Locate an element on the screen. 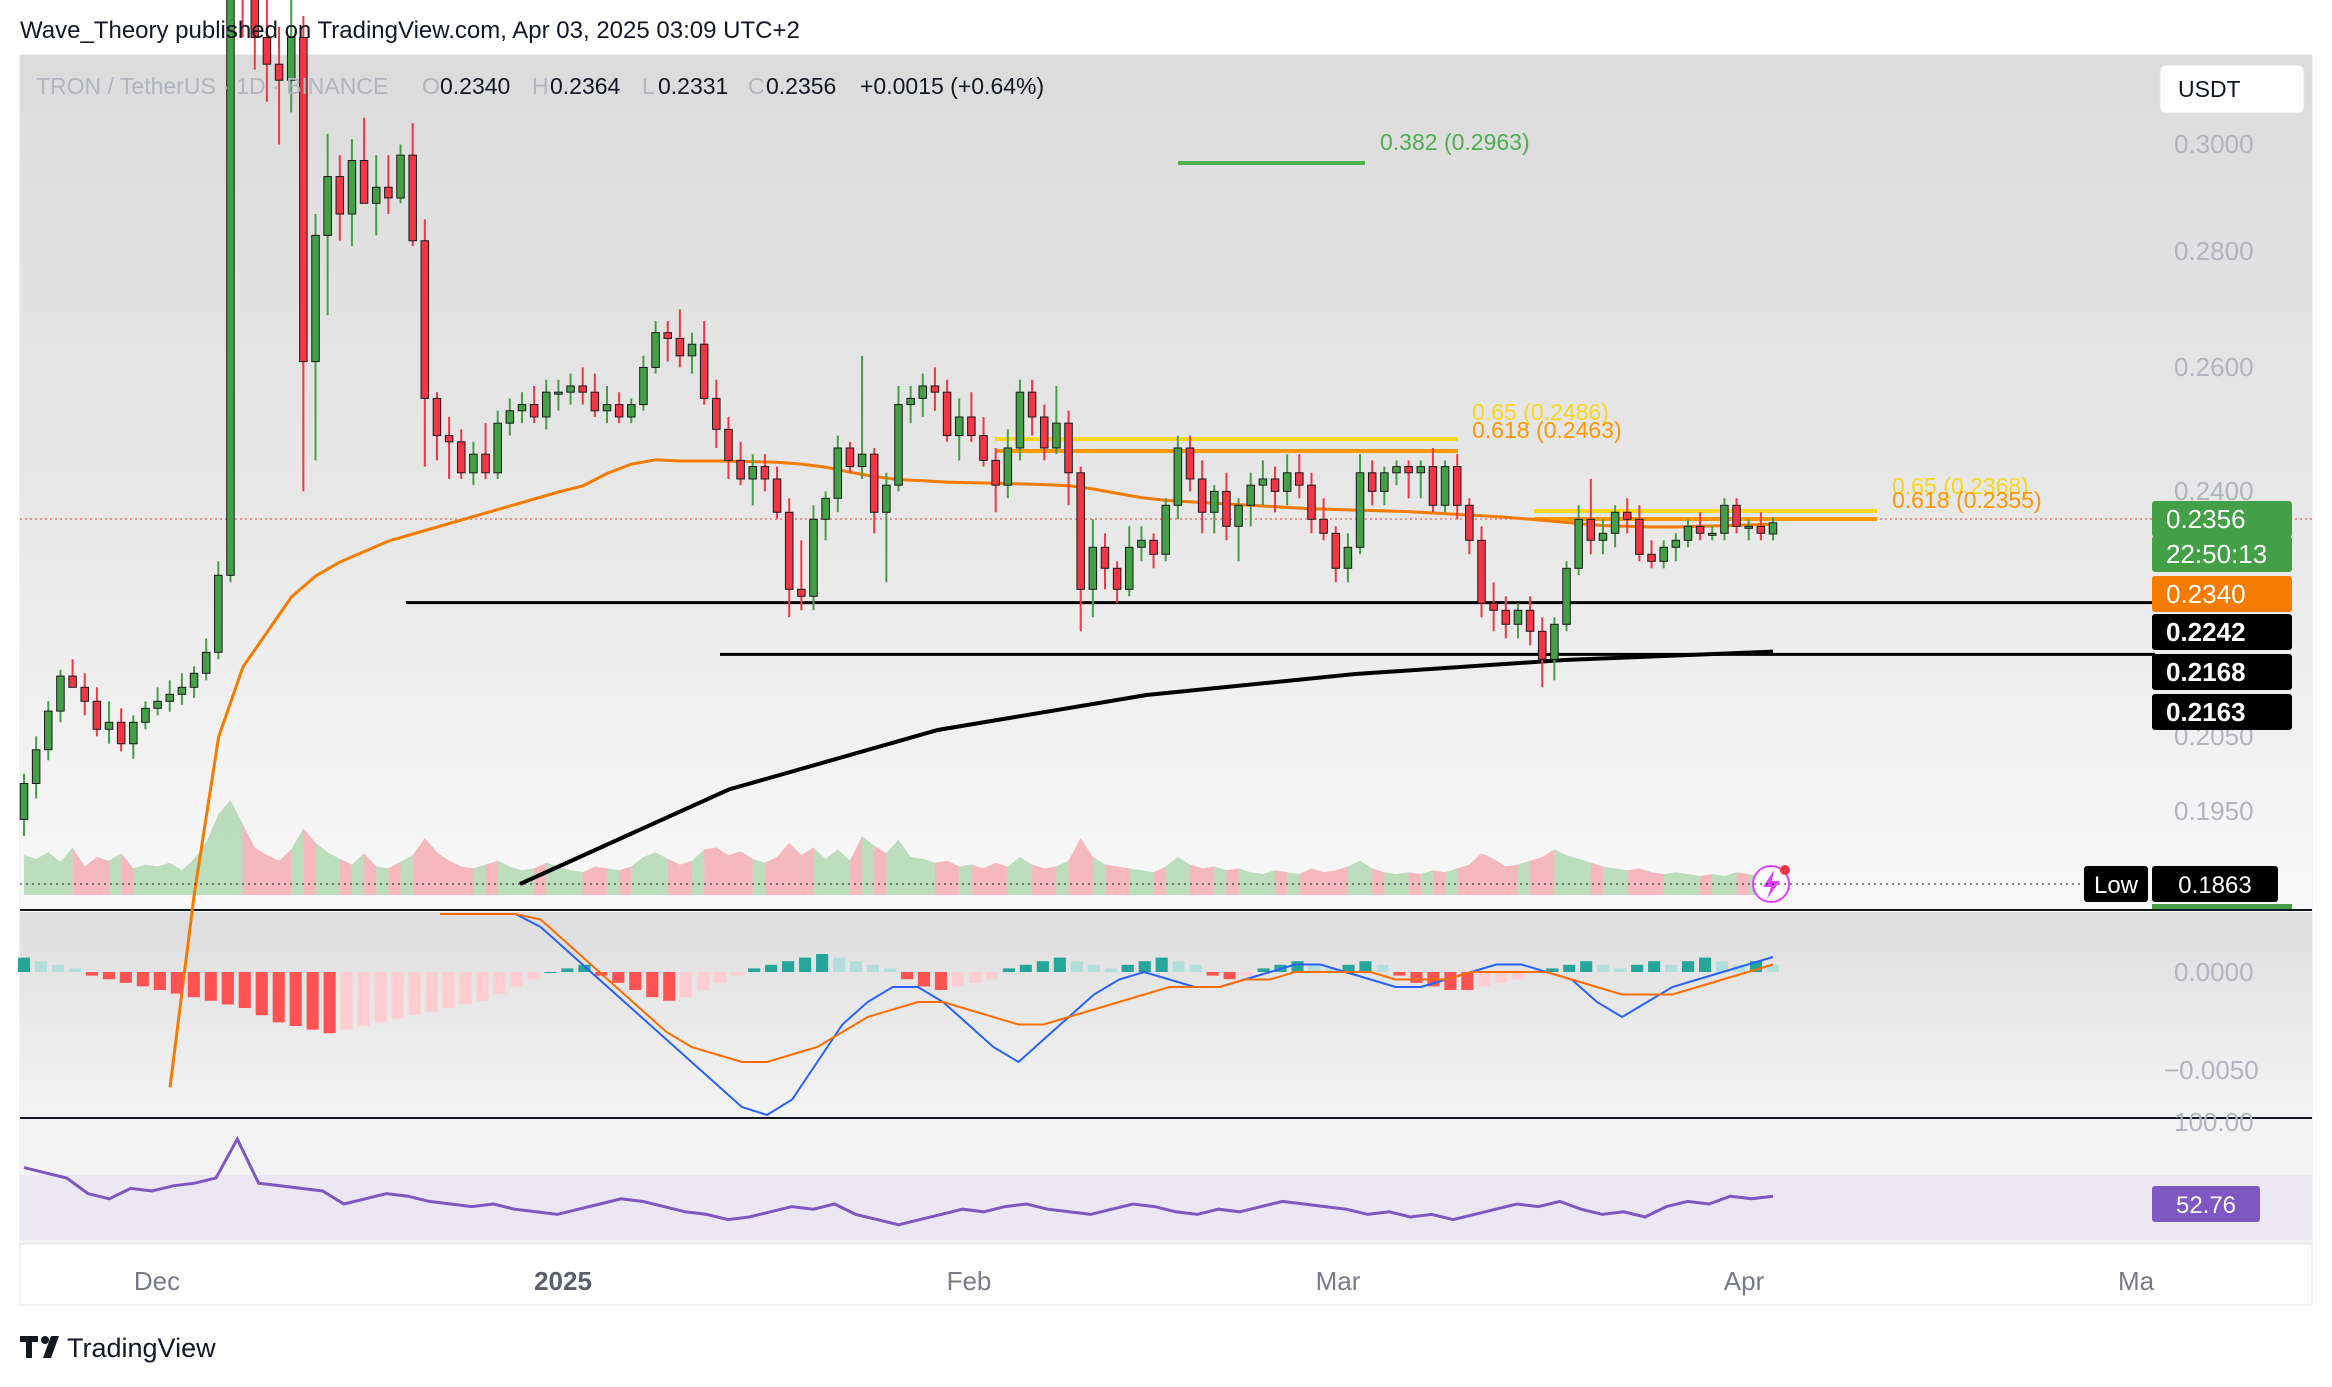 The height and width of the screenshot is (1387, 2332). fib-label: 0.618 (0.2355) is located at coordinates (1967, 500).